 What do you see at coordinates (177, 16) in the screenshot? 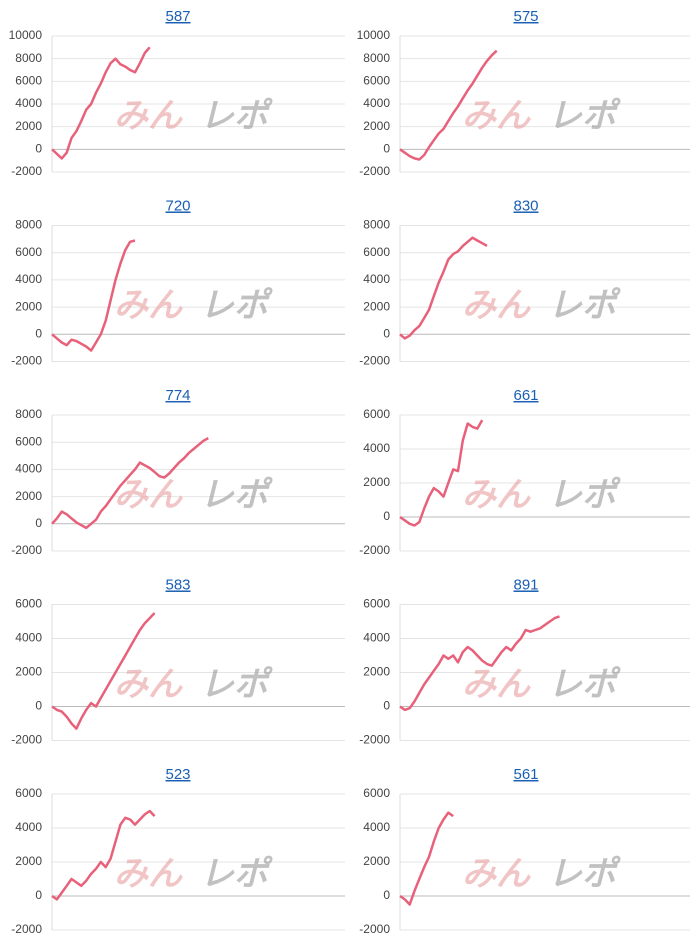
I see `chart-title: 587` at bounding box center [177, 16].